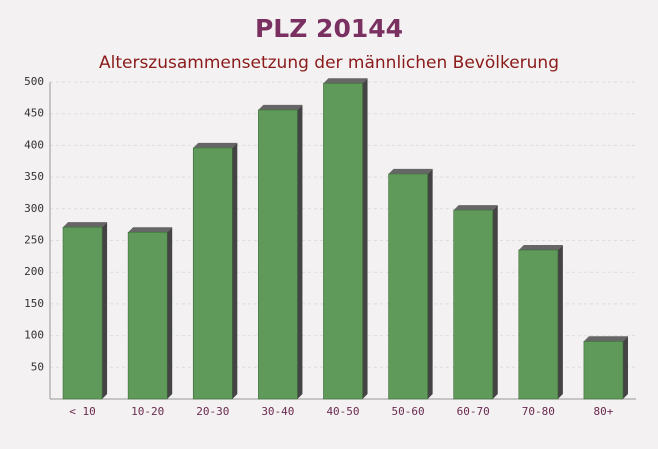 This screenshot has width=658, height=449. I want to click on y-tick-label: 350, so click(34, 176).